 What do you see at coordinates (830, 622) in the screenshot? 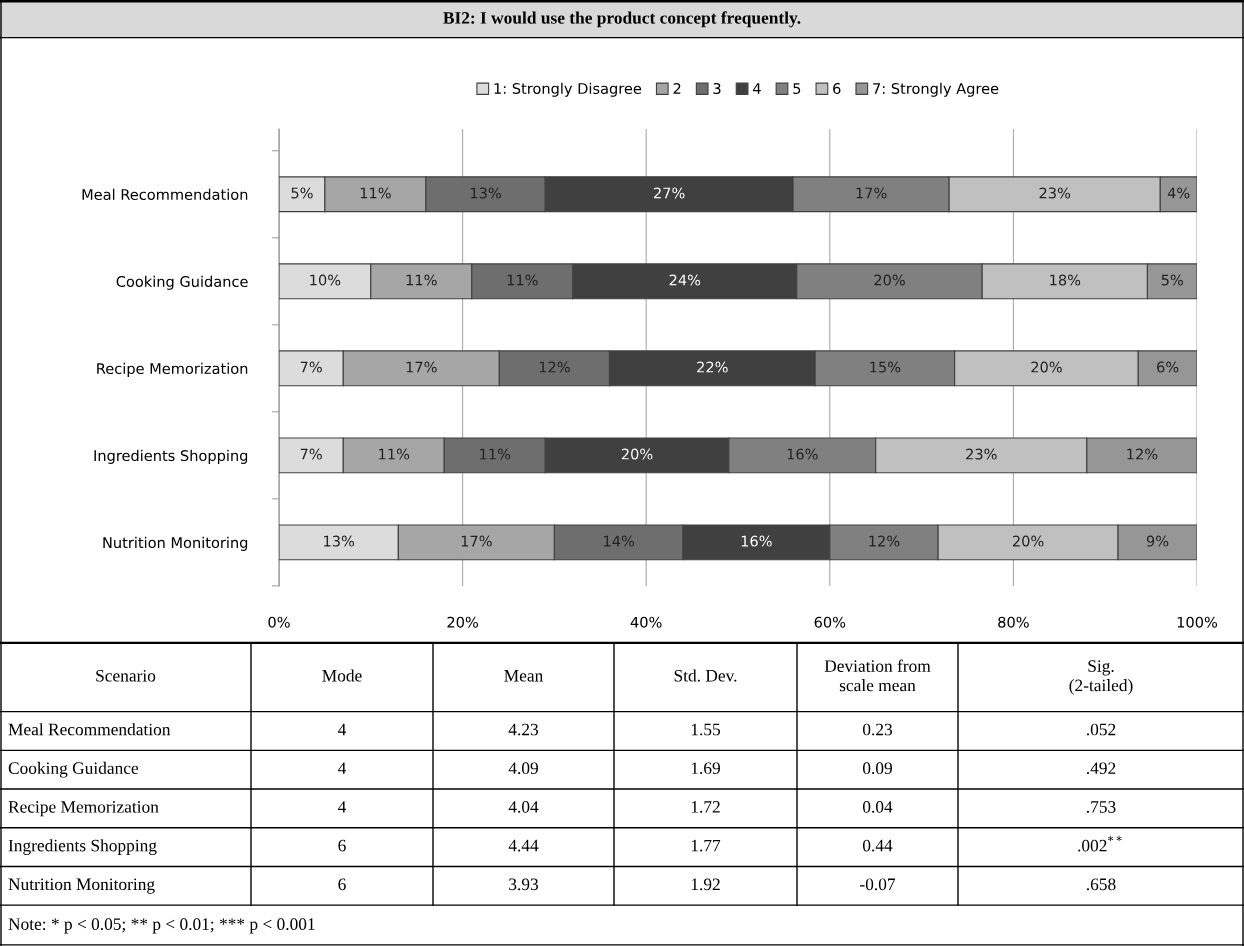
I see `x-tick-label: 60%` at bounding box center [830, 622].